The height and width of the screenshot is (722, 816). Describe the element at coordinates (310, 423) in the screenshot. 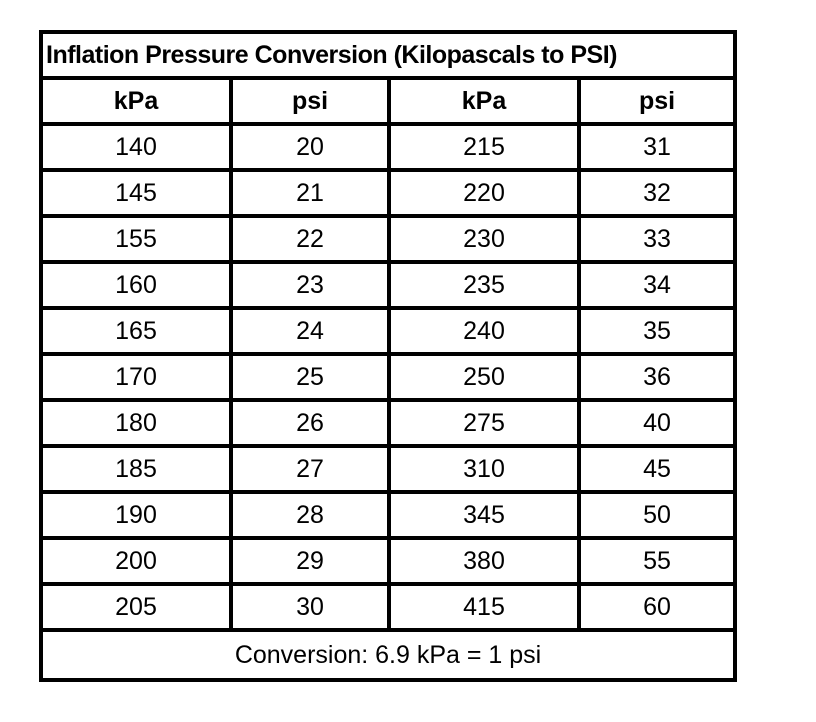

I see `cell-psi: 26` at that location.